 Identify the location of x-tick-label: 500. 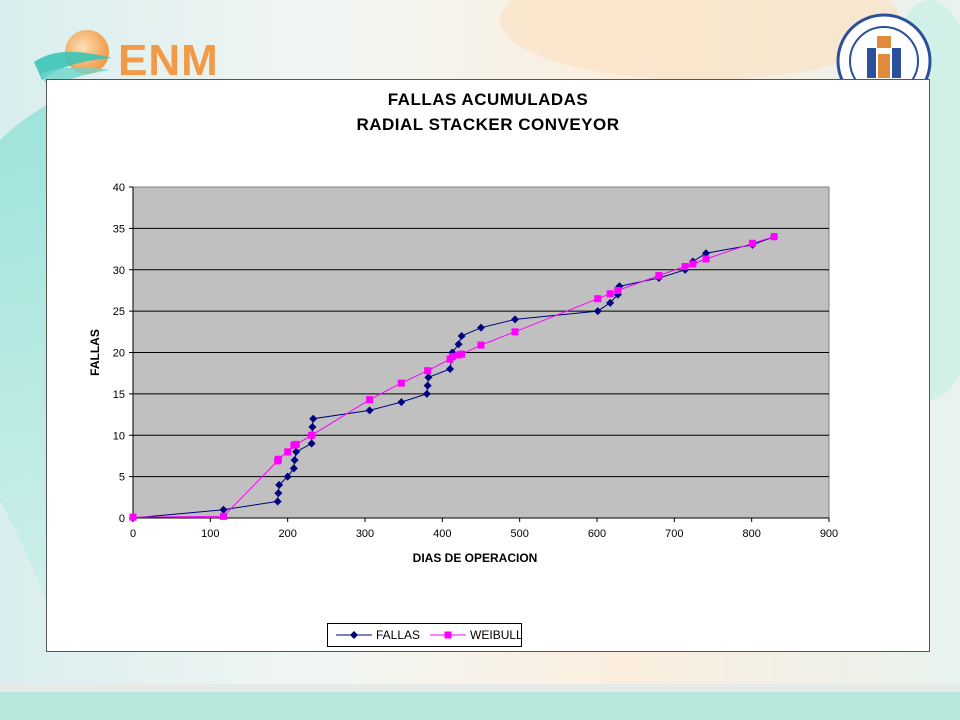
(519, 534).